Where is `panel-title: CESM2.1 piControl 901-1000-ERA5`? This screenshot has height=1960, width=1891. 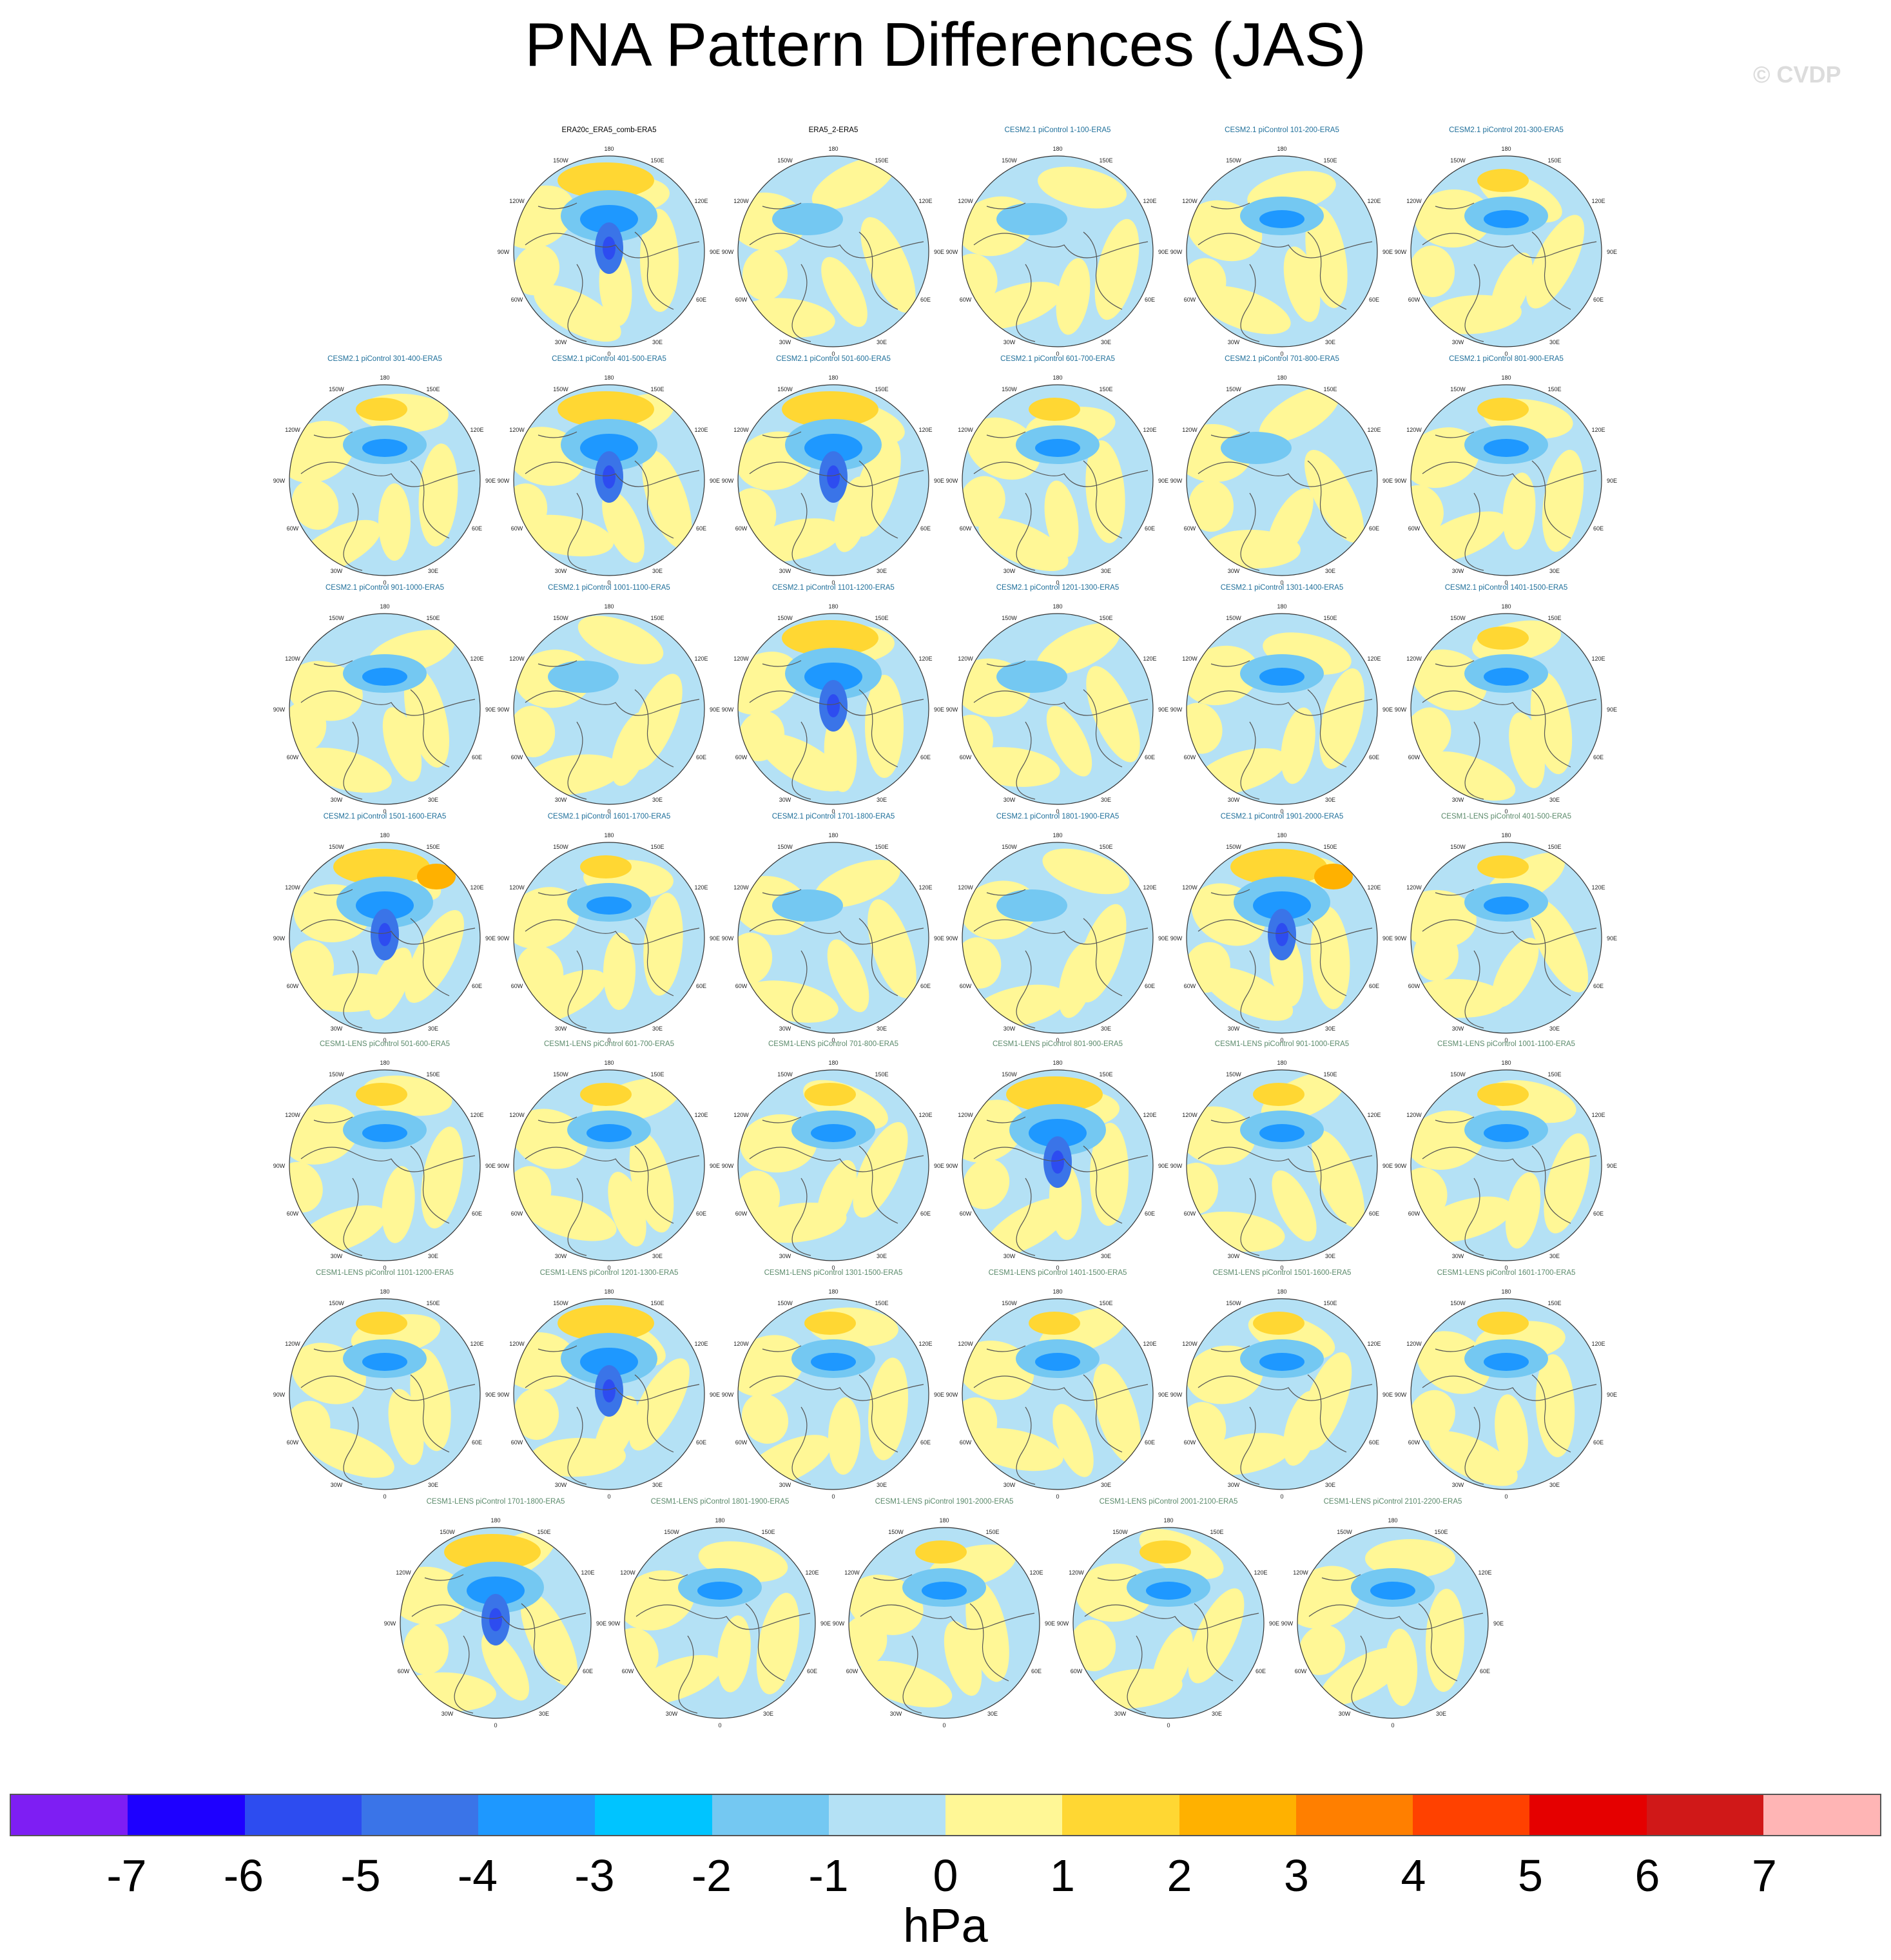
panel-title: CESM2.1 piControl 901-1000-ERA5 is located at coordinates (384, 588).